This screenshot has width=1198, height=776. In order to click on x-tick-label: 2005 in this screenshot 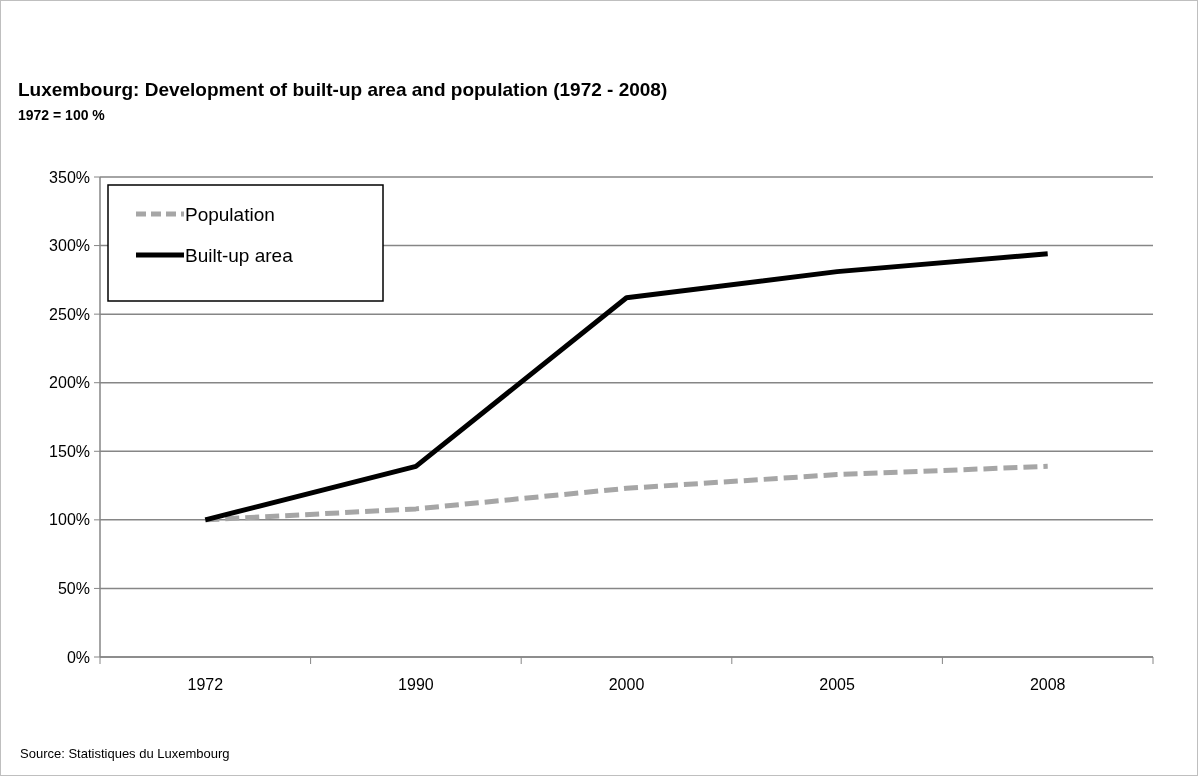, I will do `click(837, 684)`.